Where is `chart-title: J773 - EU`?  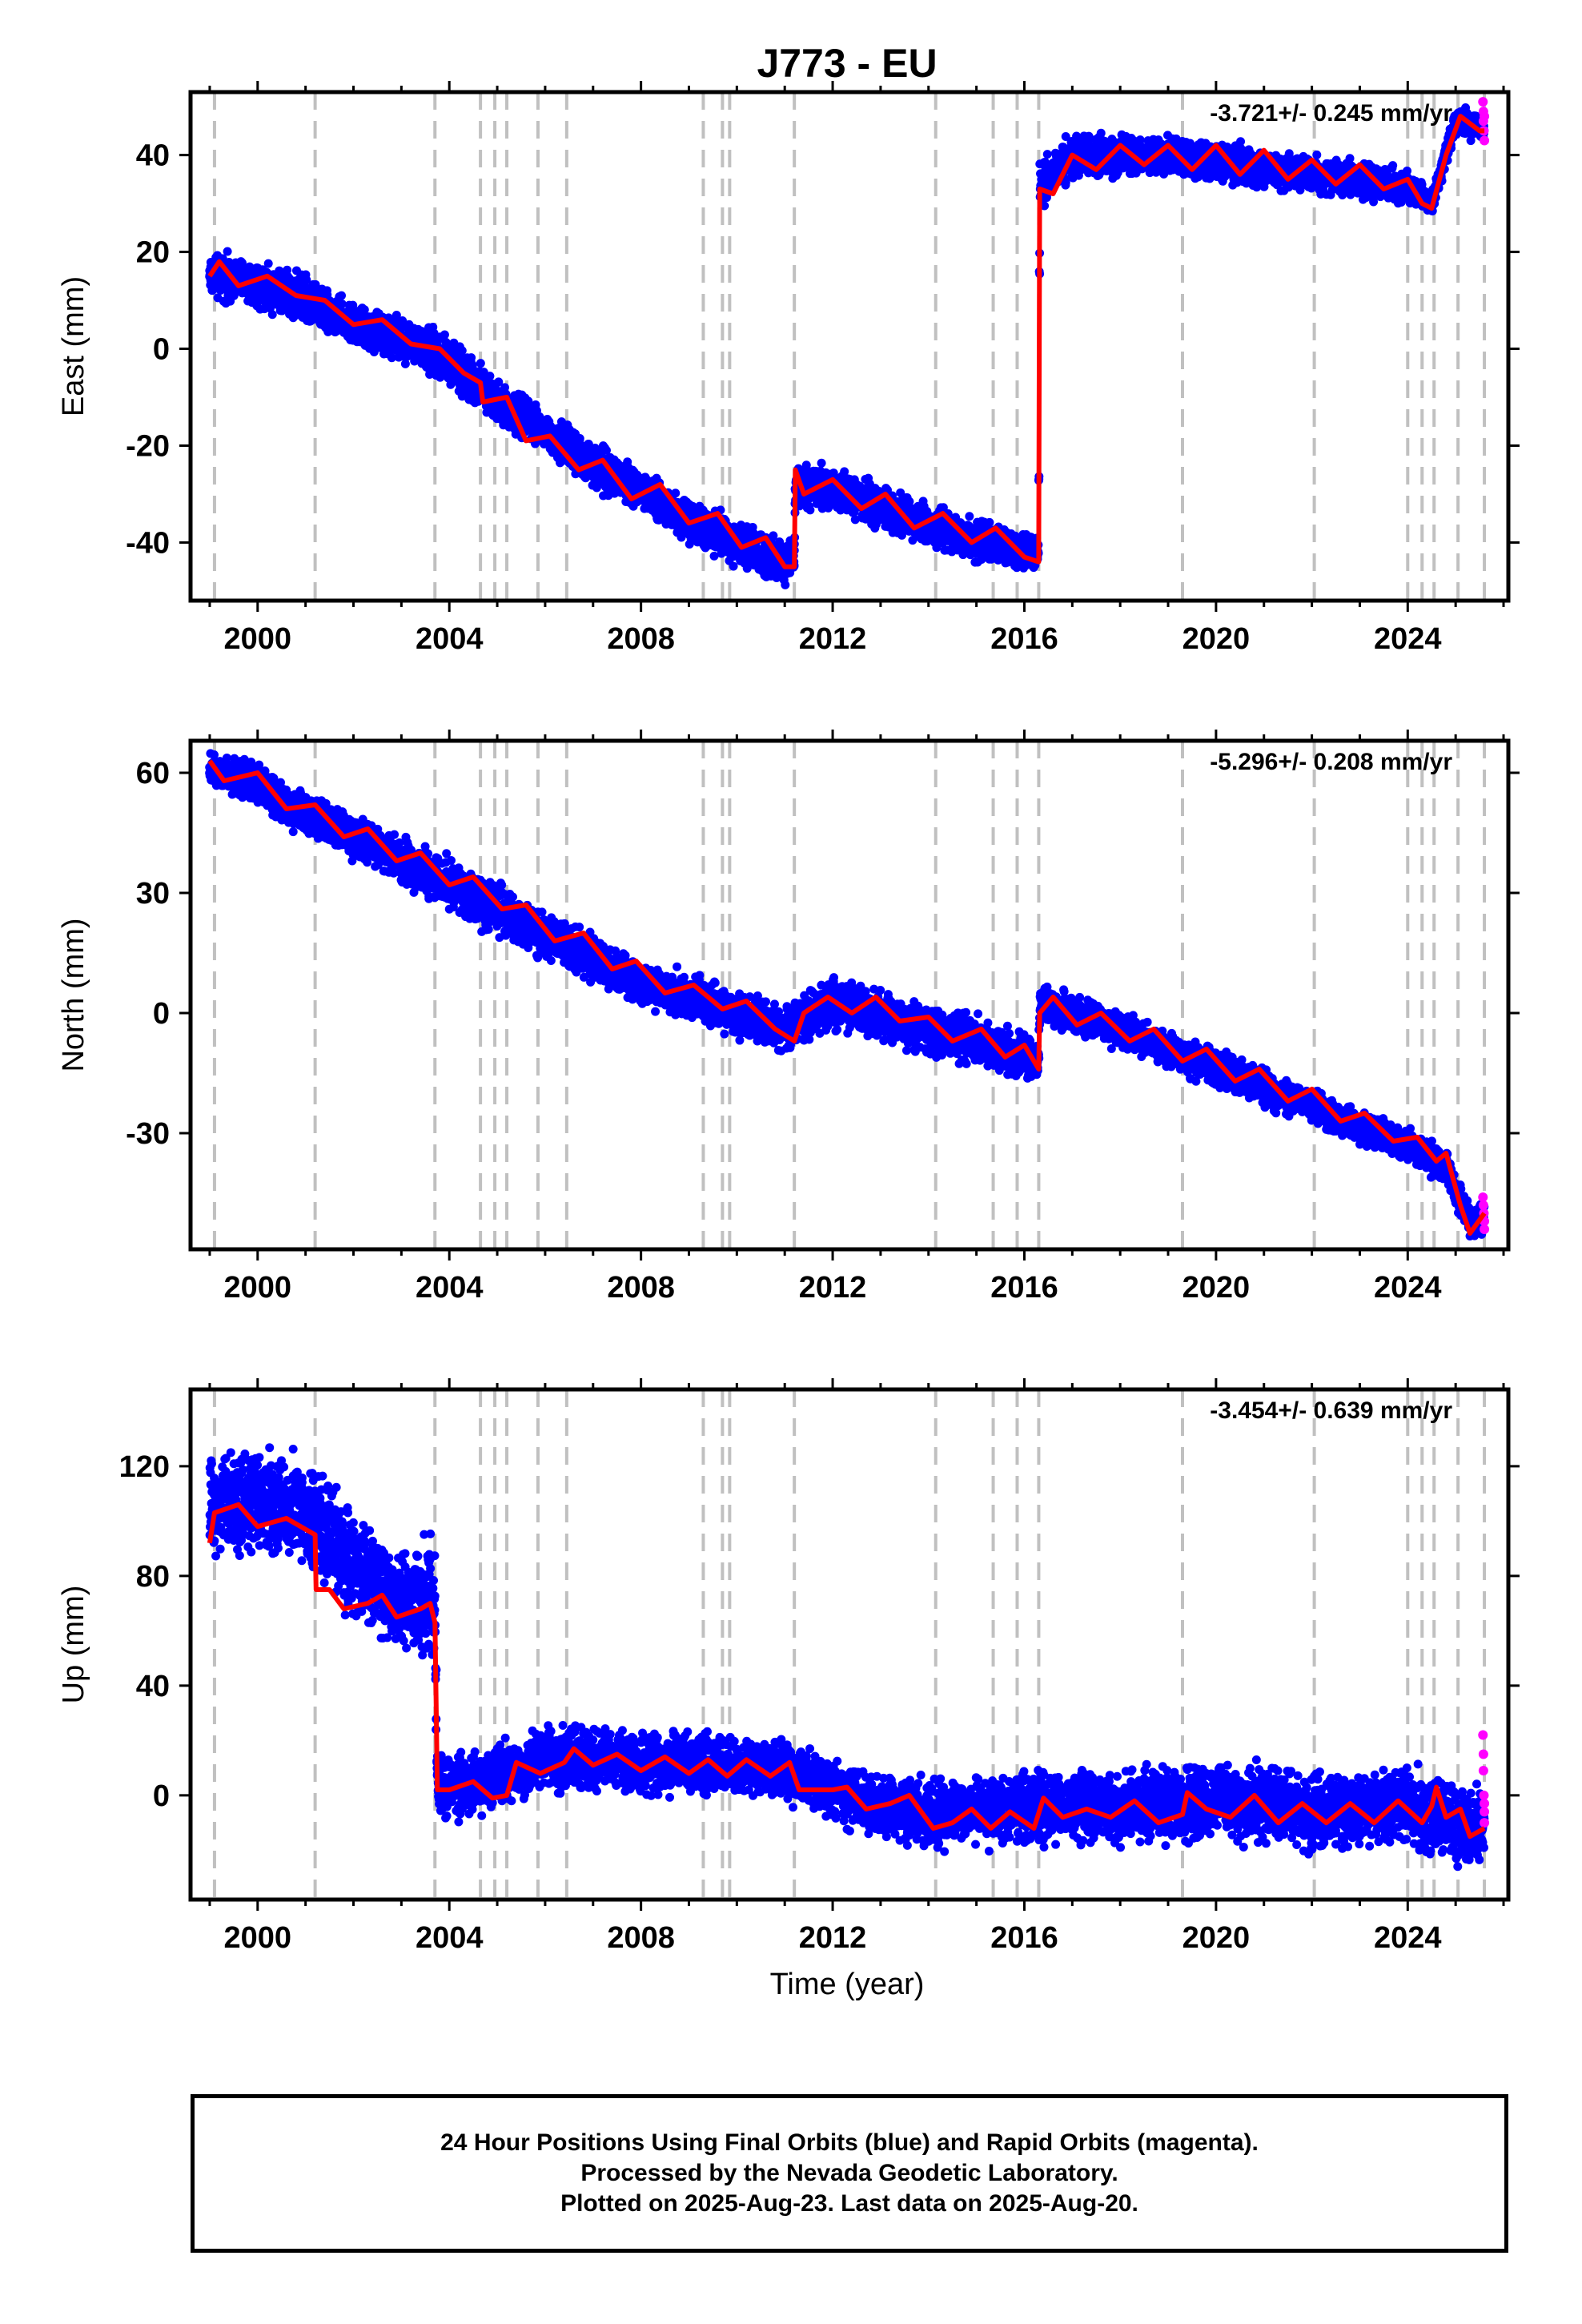 chart-title: J773 - EU is located at coordinates (847, 63).